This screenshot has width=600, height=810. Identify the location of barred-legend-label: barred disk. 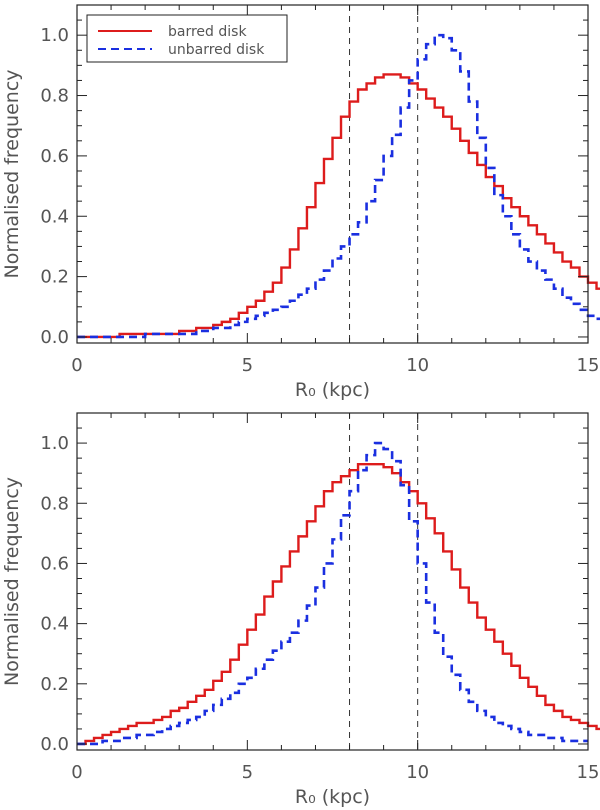
(207, 32).